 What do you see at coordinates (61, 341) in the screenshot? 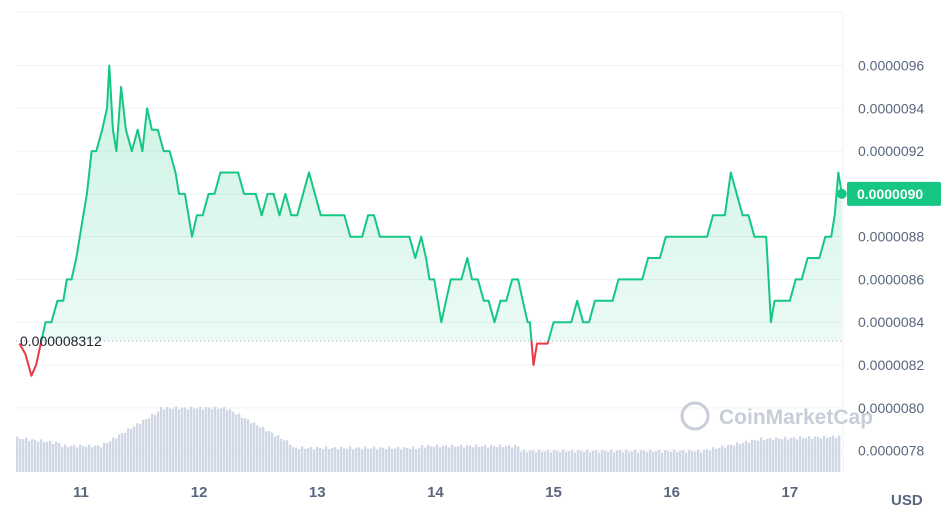
I see `baseline-value-label: 0.000008312` at bounding box center [61, 341].